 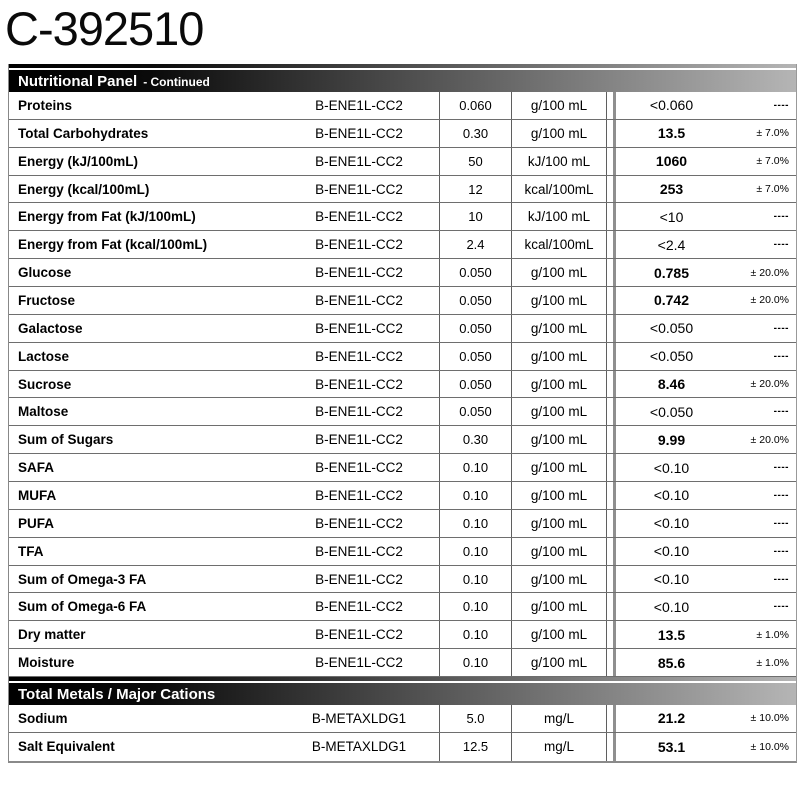 I want to click on section-header-gap, so click(x=402, y=69).